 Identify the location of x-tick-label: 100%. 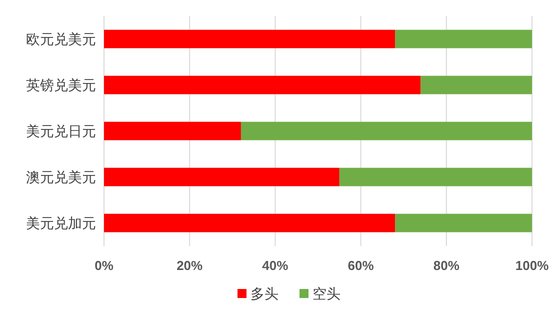
(532, 265).